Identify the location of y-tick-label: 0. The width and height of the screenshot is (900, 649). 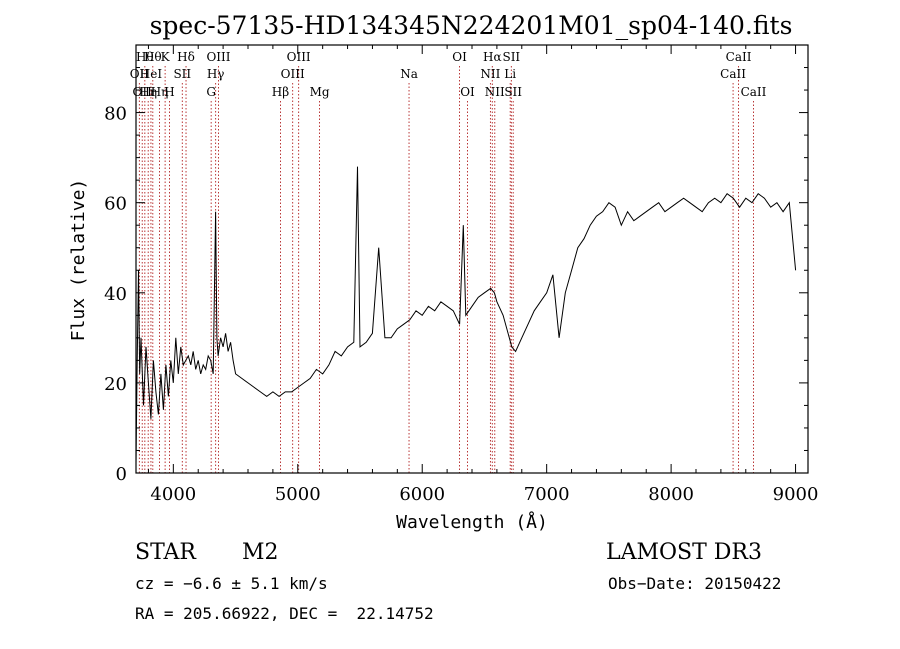
(121, 474).